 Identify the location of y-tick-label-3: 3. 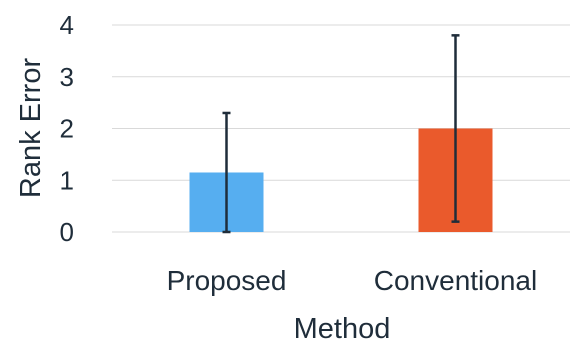
(67, 77).